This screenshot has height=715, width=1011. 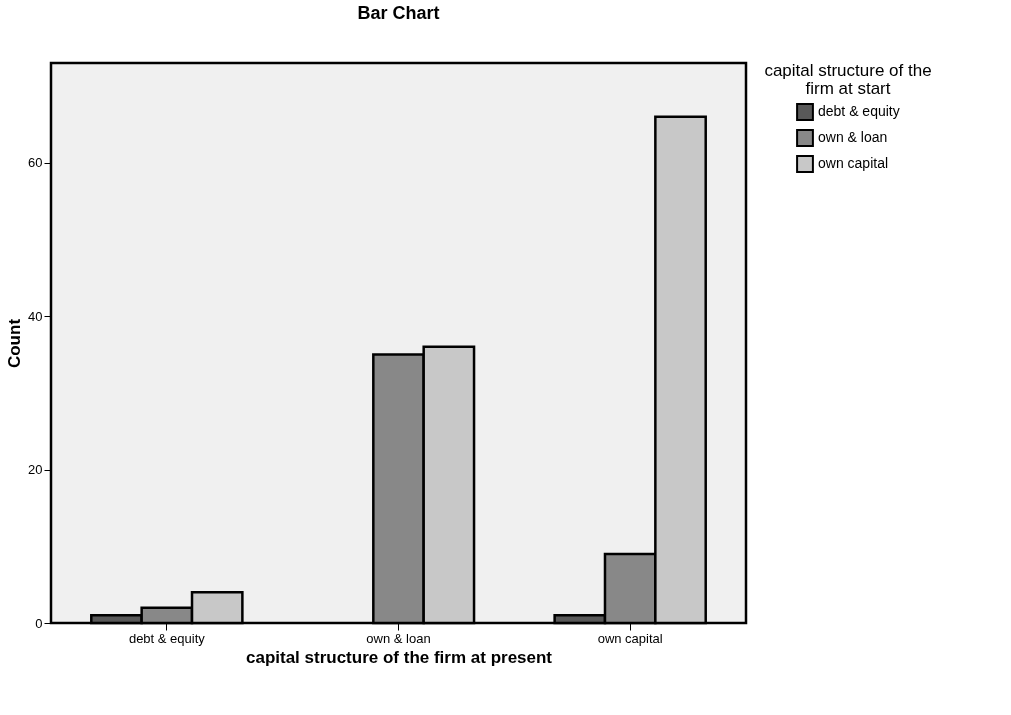 What do you see at coordinates (167, 638) in the screenshot?
I see `x-tick-label: debt & equity` at bounding box center [167, 638].